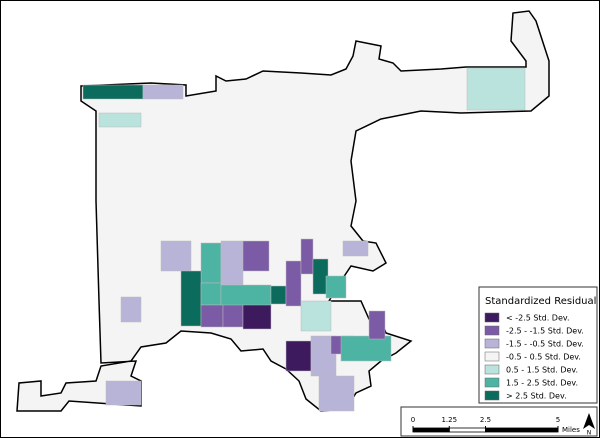  What do you see at coordinates (545, 344) in the screenshot?
I see `legend-label: -1.5 - -0.5 Std. Dev.` at bounding box center [545, 344].